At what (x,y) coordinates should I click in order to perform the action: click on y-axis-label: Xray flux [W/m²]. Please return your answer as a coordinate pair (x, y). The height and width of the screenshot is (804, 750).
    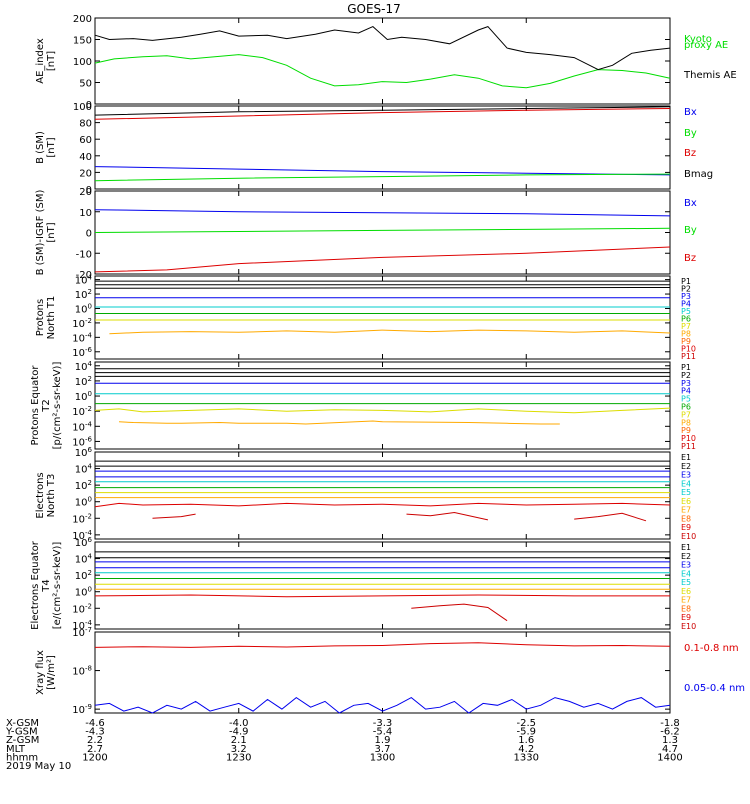
    Looking at the image, I should click on (46, 672).